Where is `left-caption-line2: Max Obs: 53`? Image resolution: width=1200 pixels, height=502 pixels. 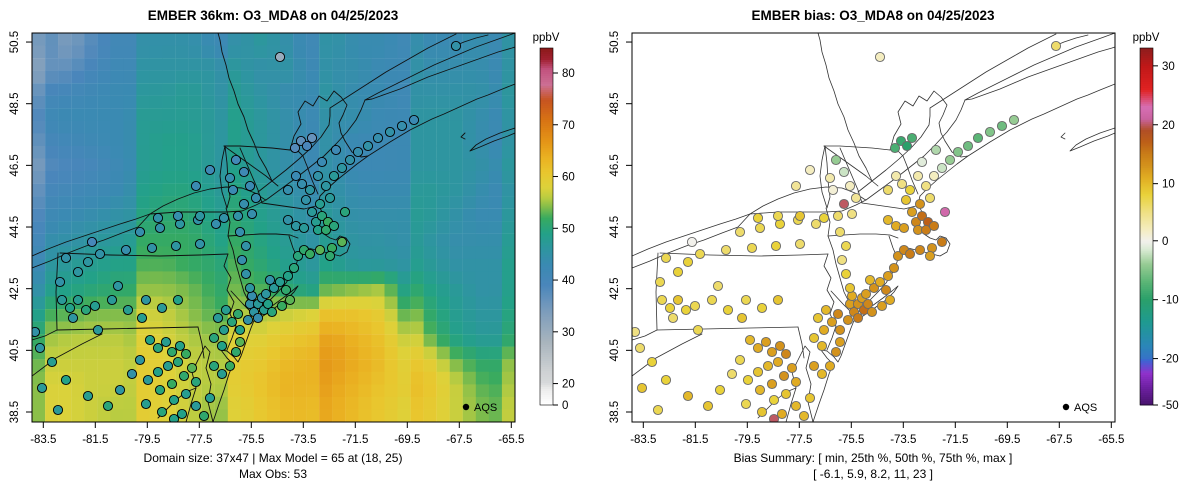 left-caption-line2: Max Obs: 53 is located at coordinates (273, 474).